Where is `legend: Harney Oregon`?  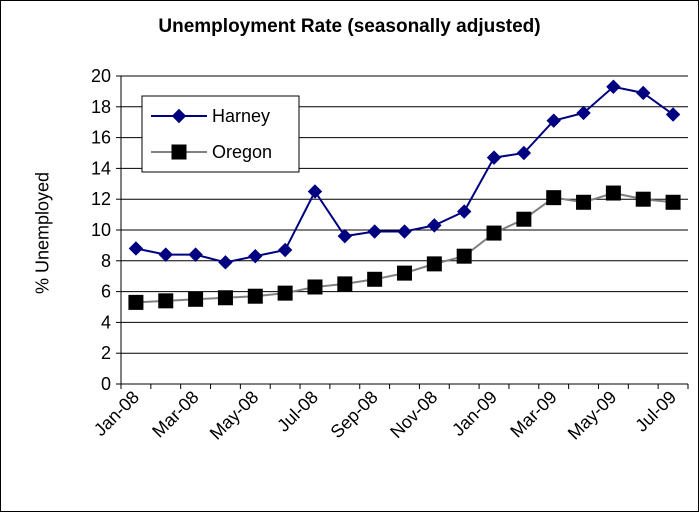
legend: Harney Oregon is located at coordinates (220, 134).